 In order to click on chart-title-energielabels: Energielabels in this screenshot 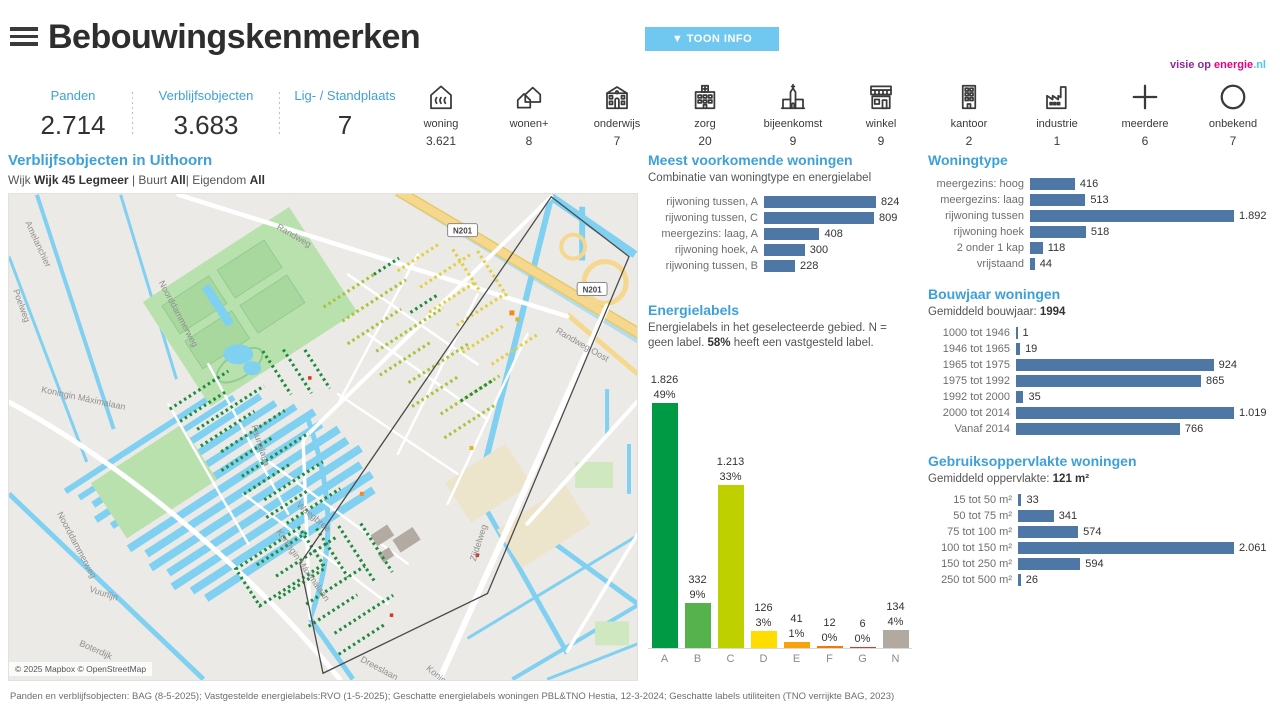, I will do `click(694, 310)`.